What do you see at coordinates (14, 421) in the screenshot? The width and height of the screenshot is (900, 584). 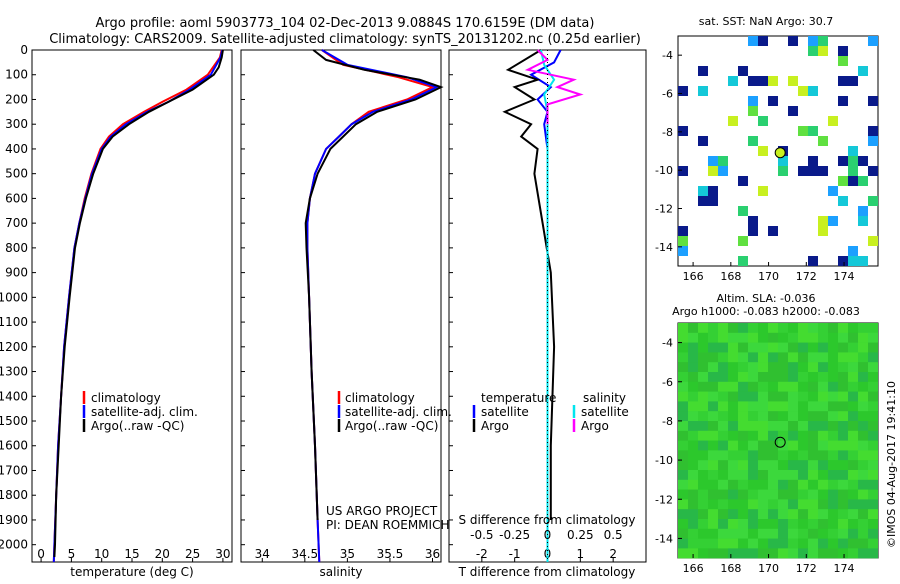 I see `depth-tick-label: 1500` at bounding box center [14, 421].